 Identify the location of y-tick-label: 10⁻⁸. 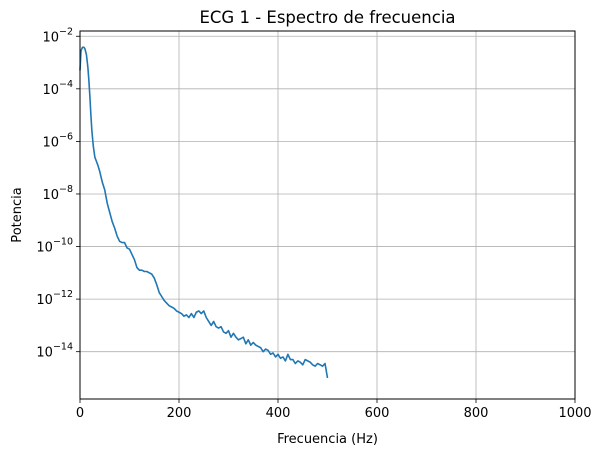
(57, 193).